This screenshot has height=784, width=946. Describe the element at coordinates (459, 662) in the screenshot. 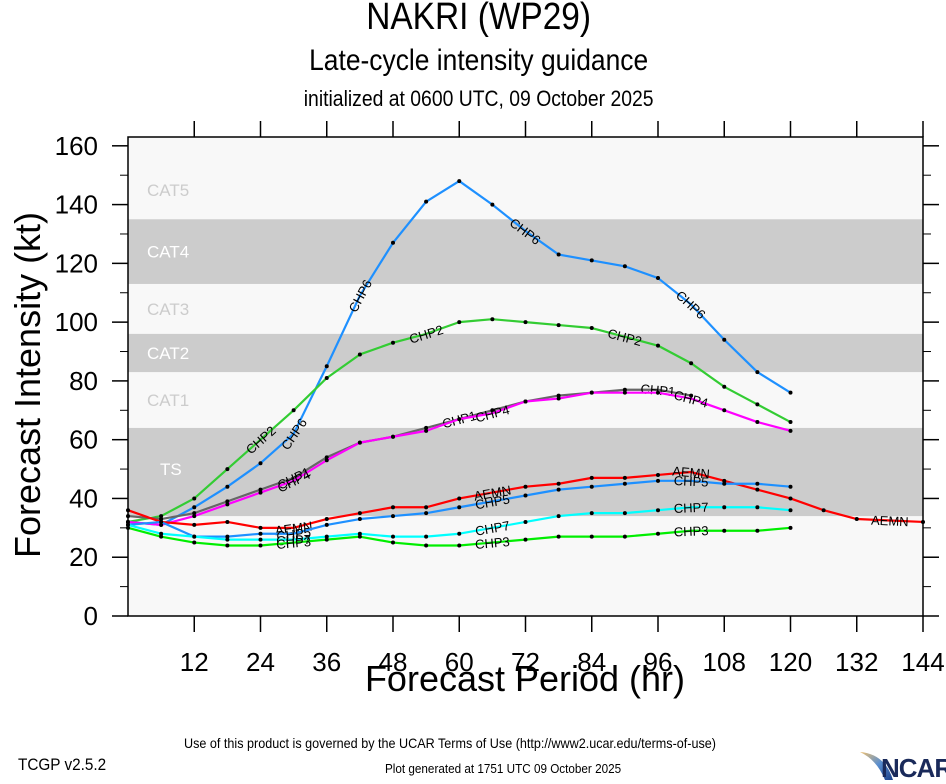

I see `x-tick-label: 60` at that location.